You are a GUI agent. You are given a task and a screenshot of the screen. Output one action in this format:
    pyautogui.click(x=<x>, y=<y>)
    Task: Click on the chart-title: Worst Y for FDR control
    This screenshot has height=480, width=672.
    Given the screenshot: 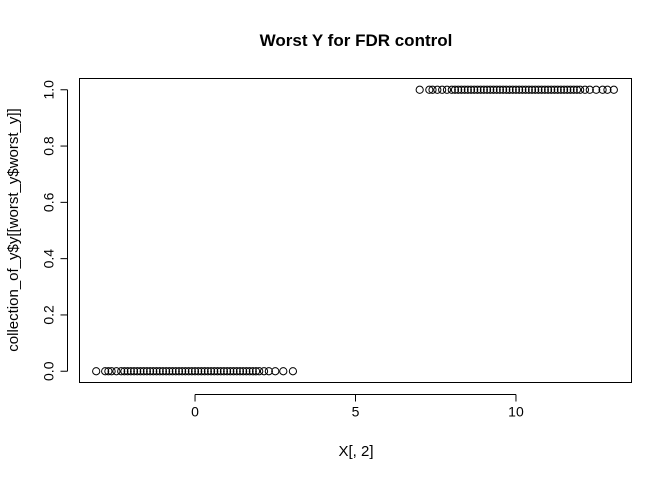 What is the action you would take?
    pyautogui.click(x=356, y=40)
    